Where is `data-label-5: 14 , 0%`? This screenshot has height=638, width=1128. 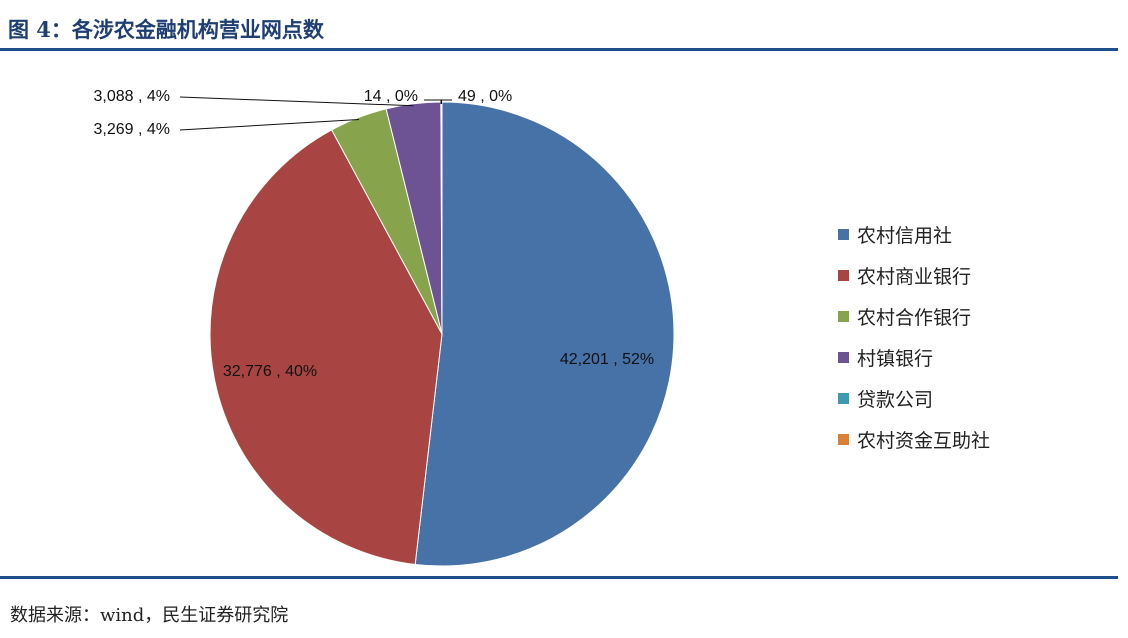 data-label-5: 14 , 0% is located at coordinates (391, 96).